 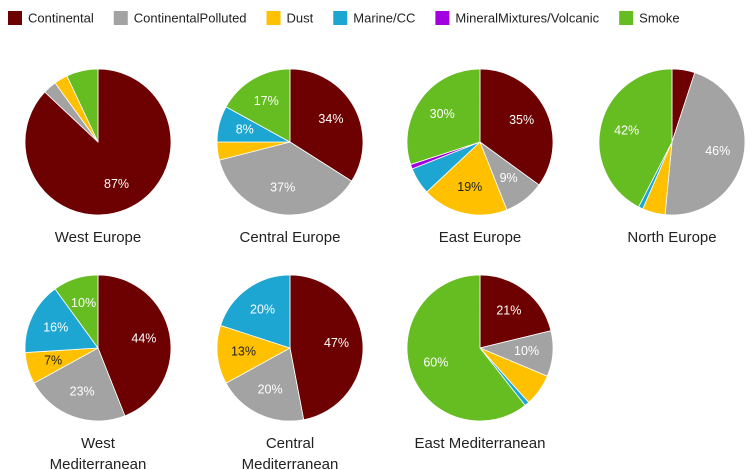 What do you see at coordinates (266, 101) in the screenshot?
I see `slice-label: 17%` at bounding box center [266, 101].